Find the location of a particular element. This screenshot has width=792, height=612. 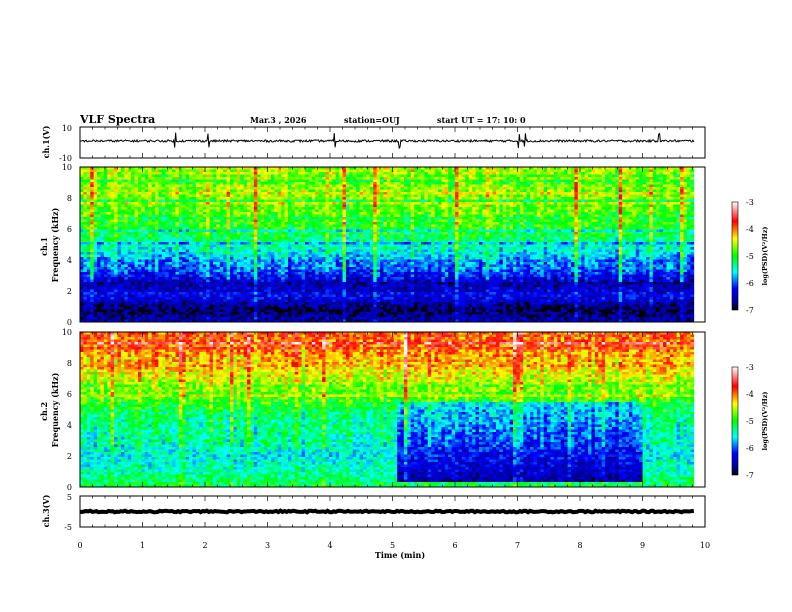

time-tick-labels: 0 1 2 3 4 5 6 7 8 9 10 is located at coordinates (393, 545).